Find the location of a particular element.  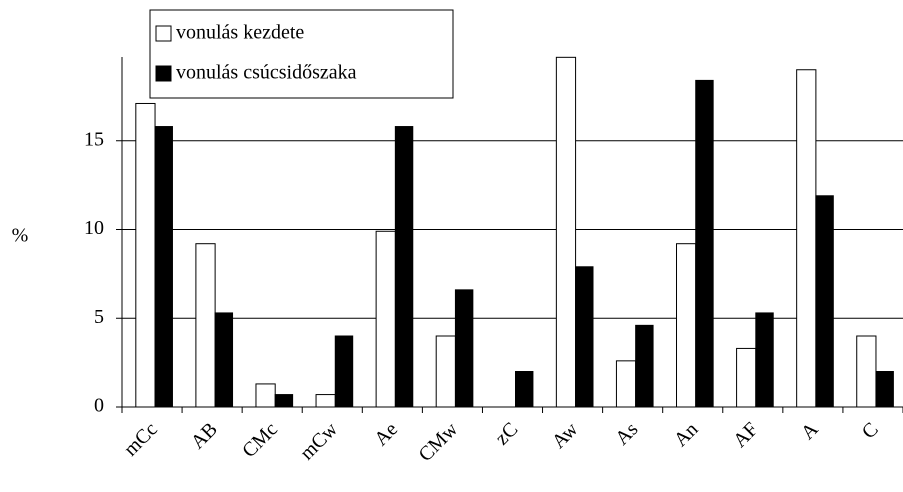

x-tick-label: A is located at coordinates (810, 431).